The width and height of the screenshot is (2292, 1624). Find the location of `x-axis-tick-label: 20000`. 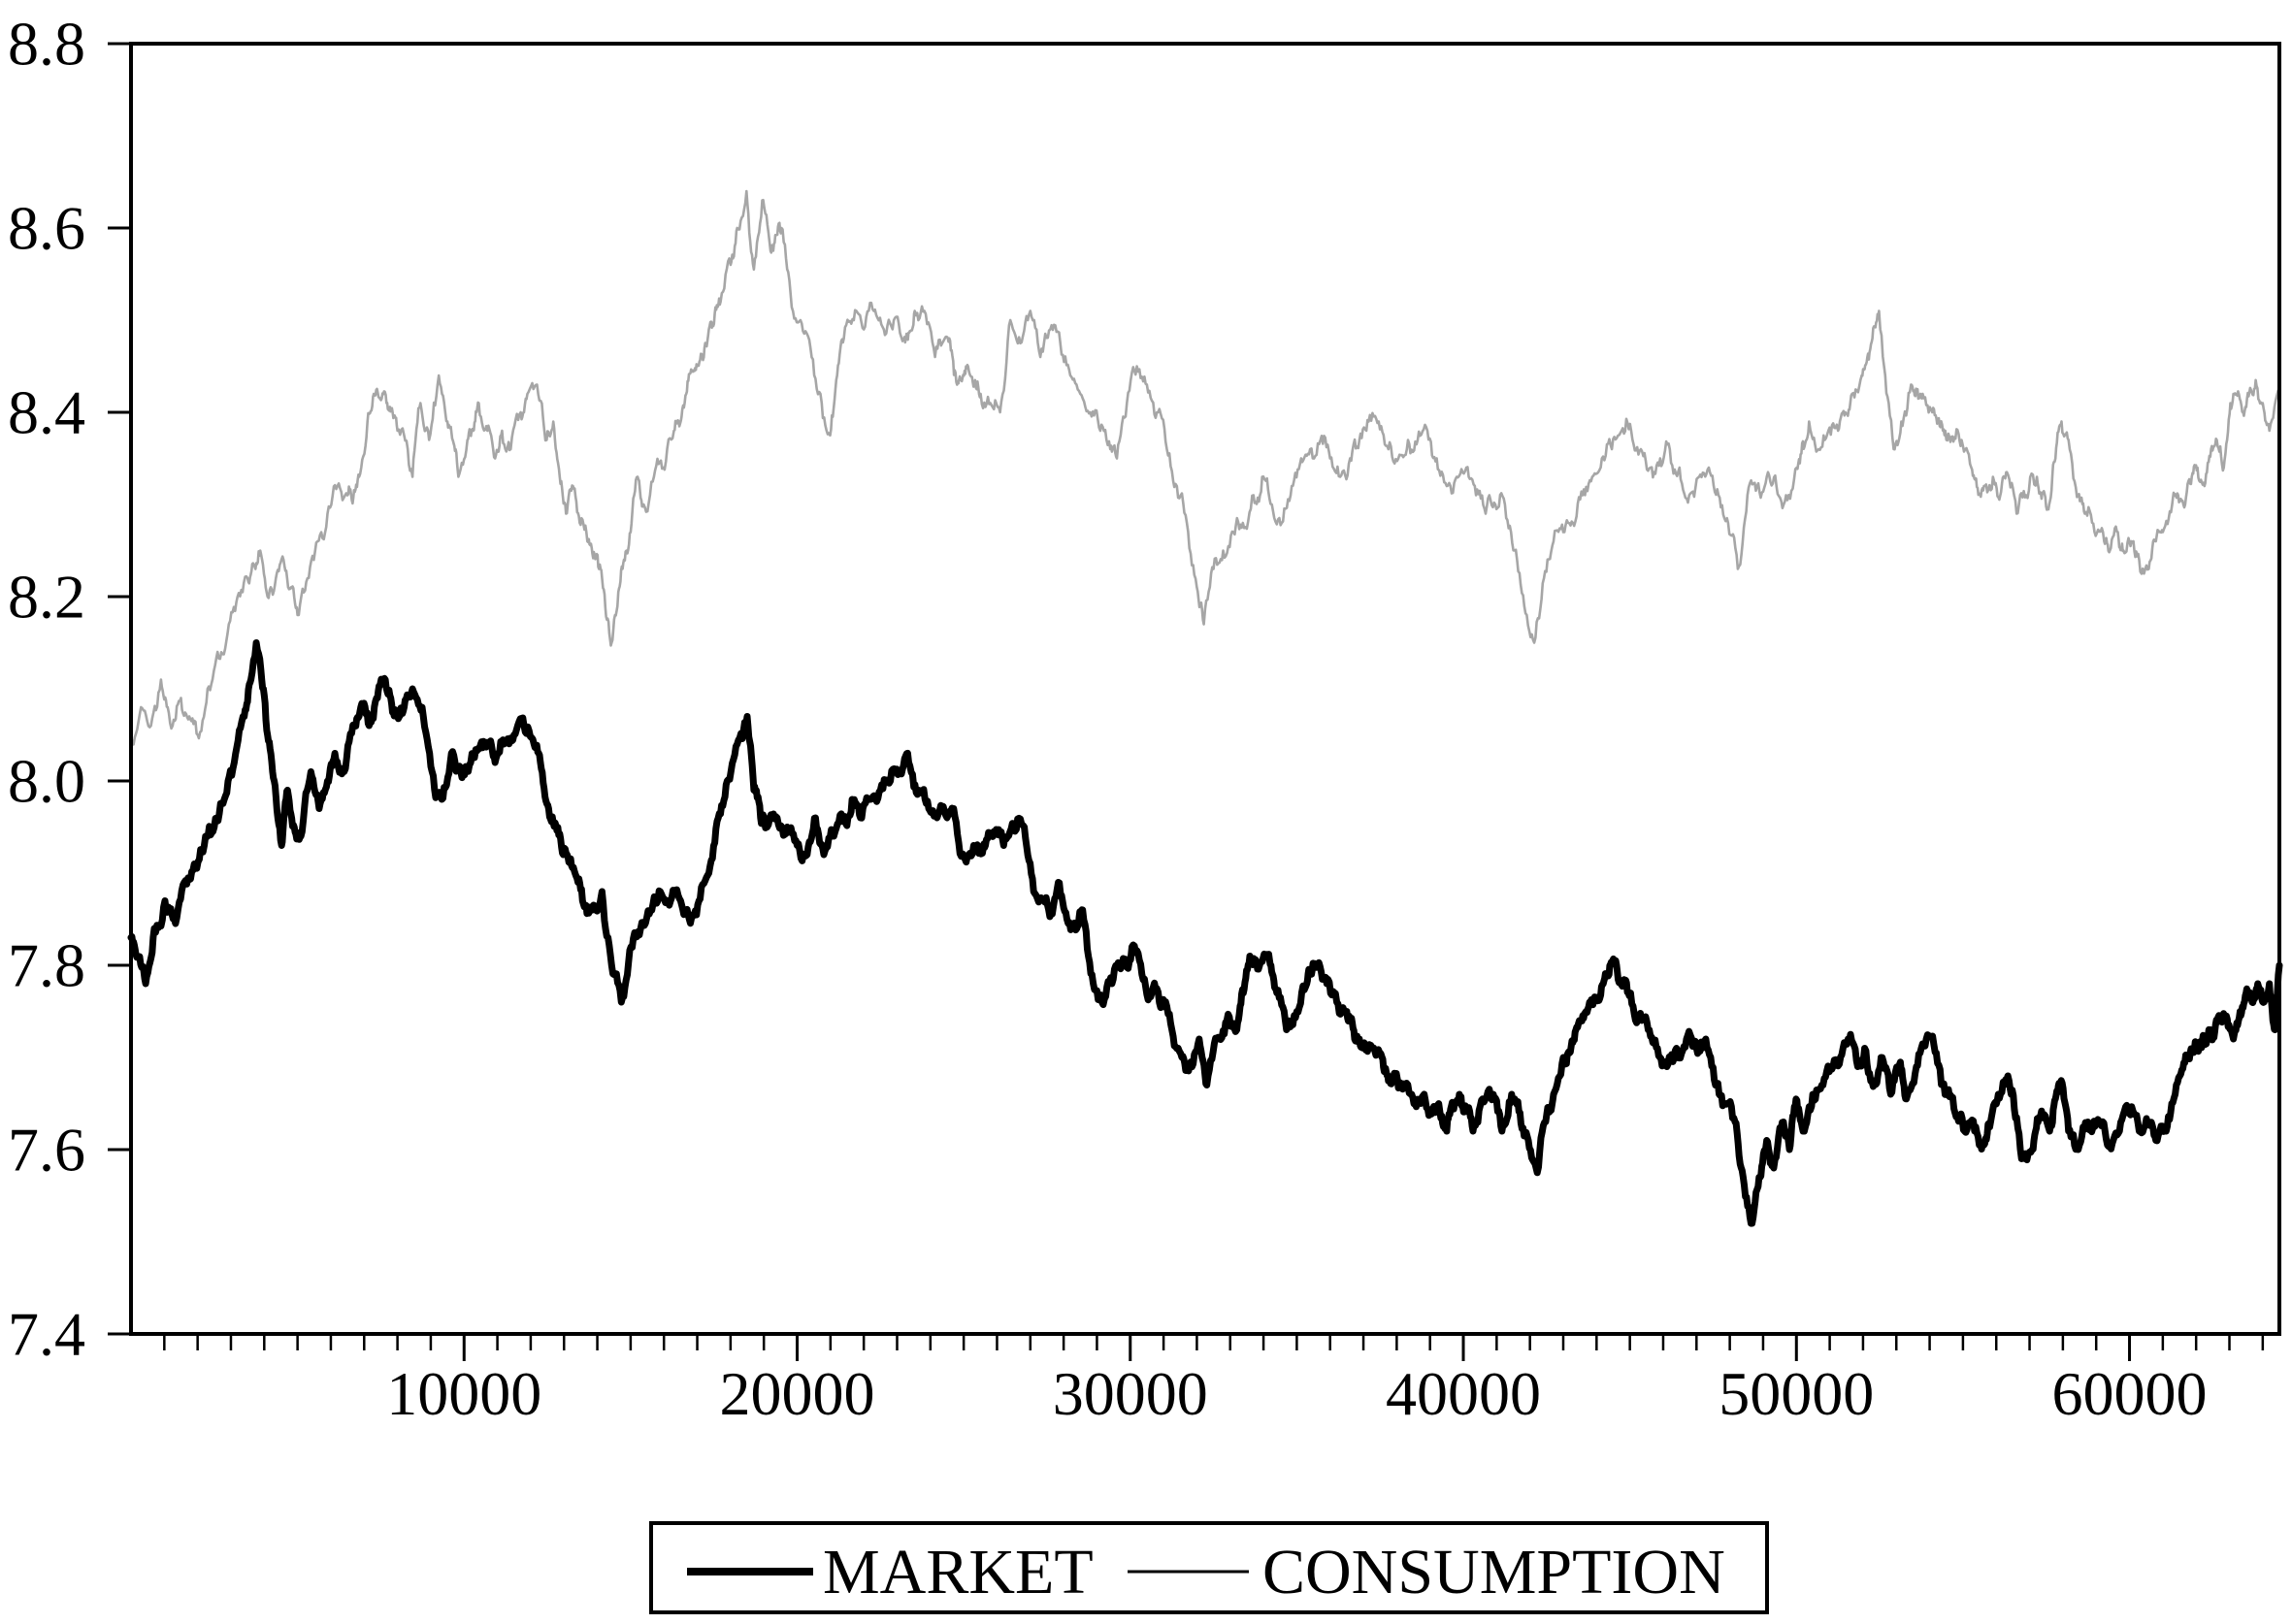

x-axis-tick-label: 20000 is located at coordinates (797, 1393).